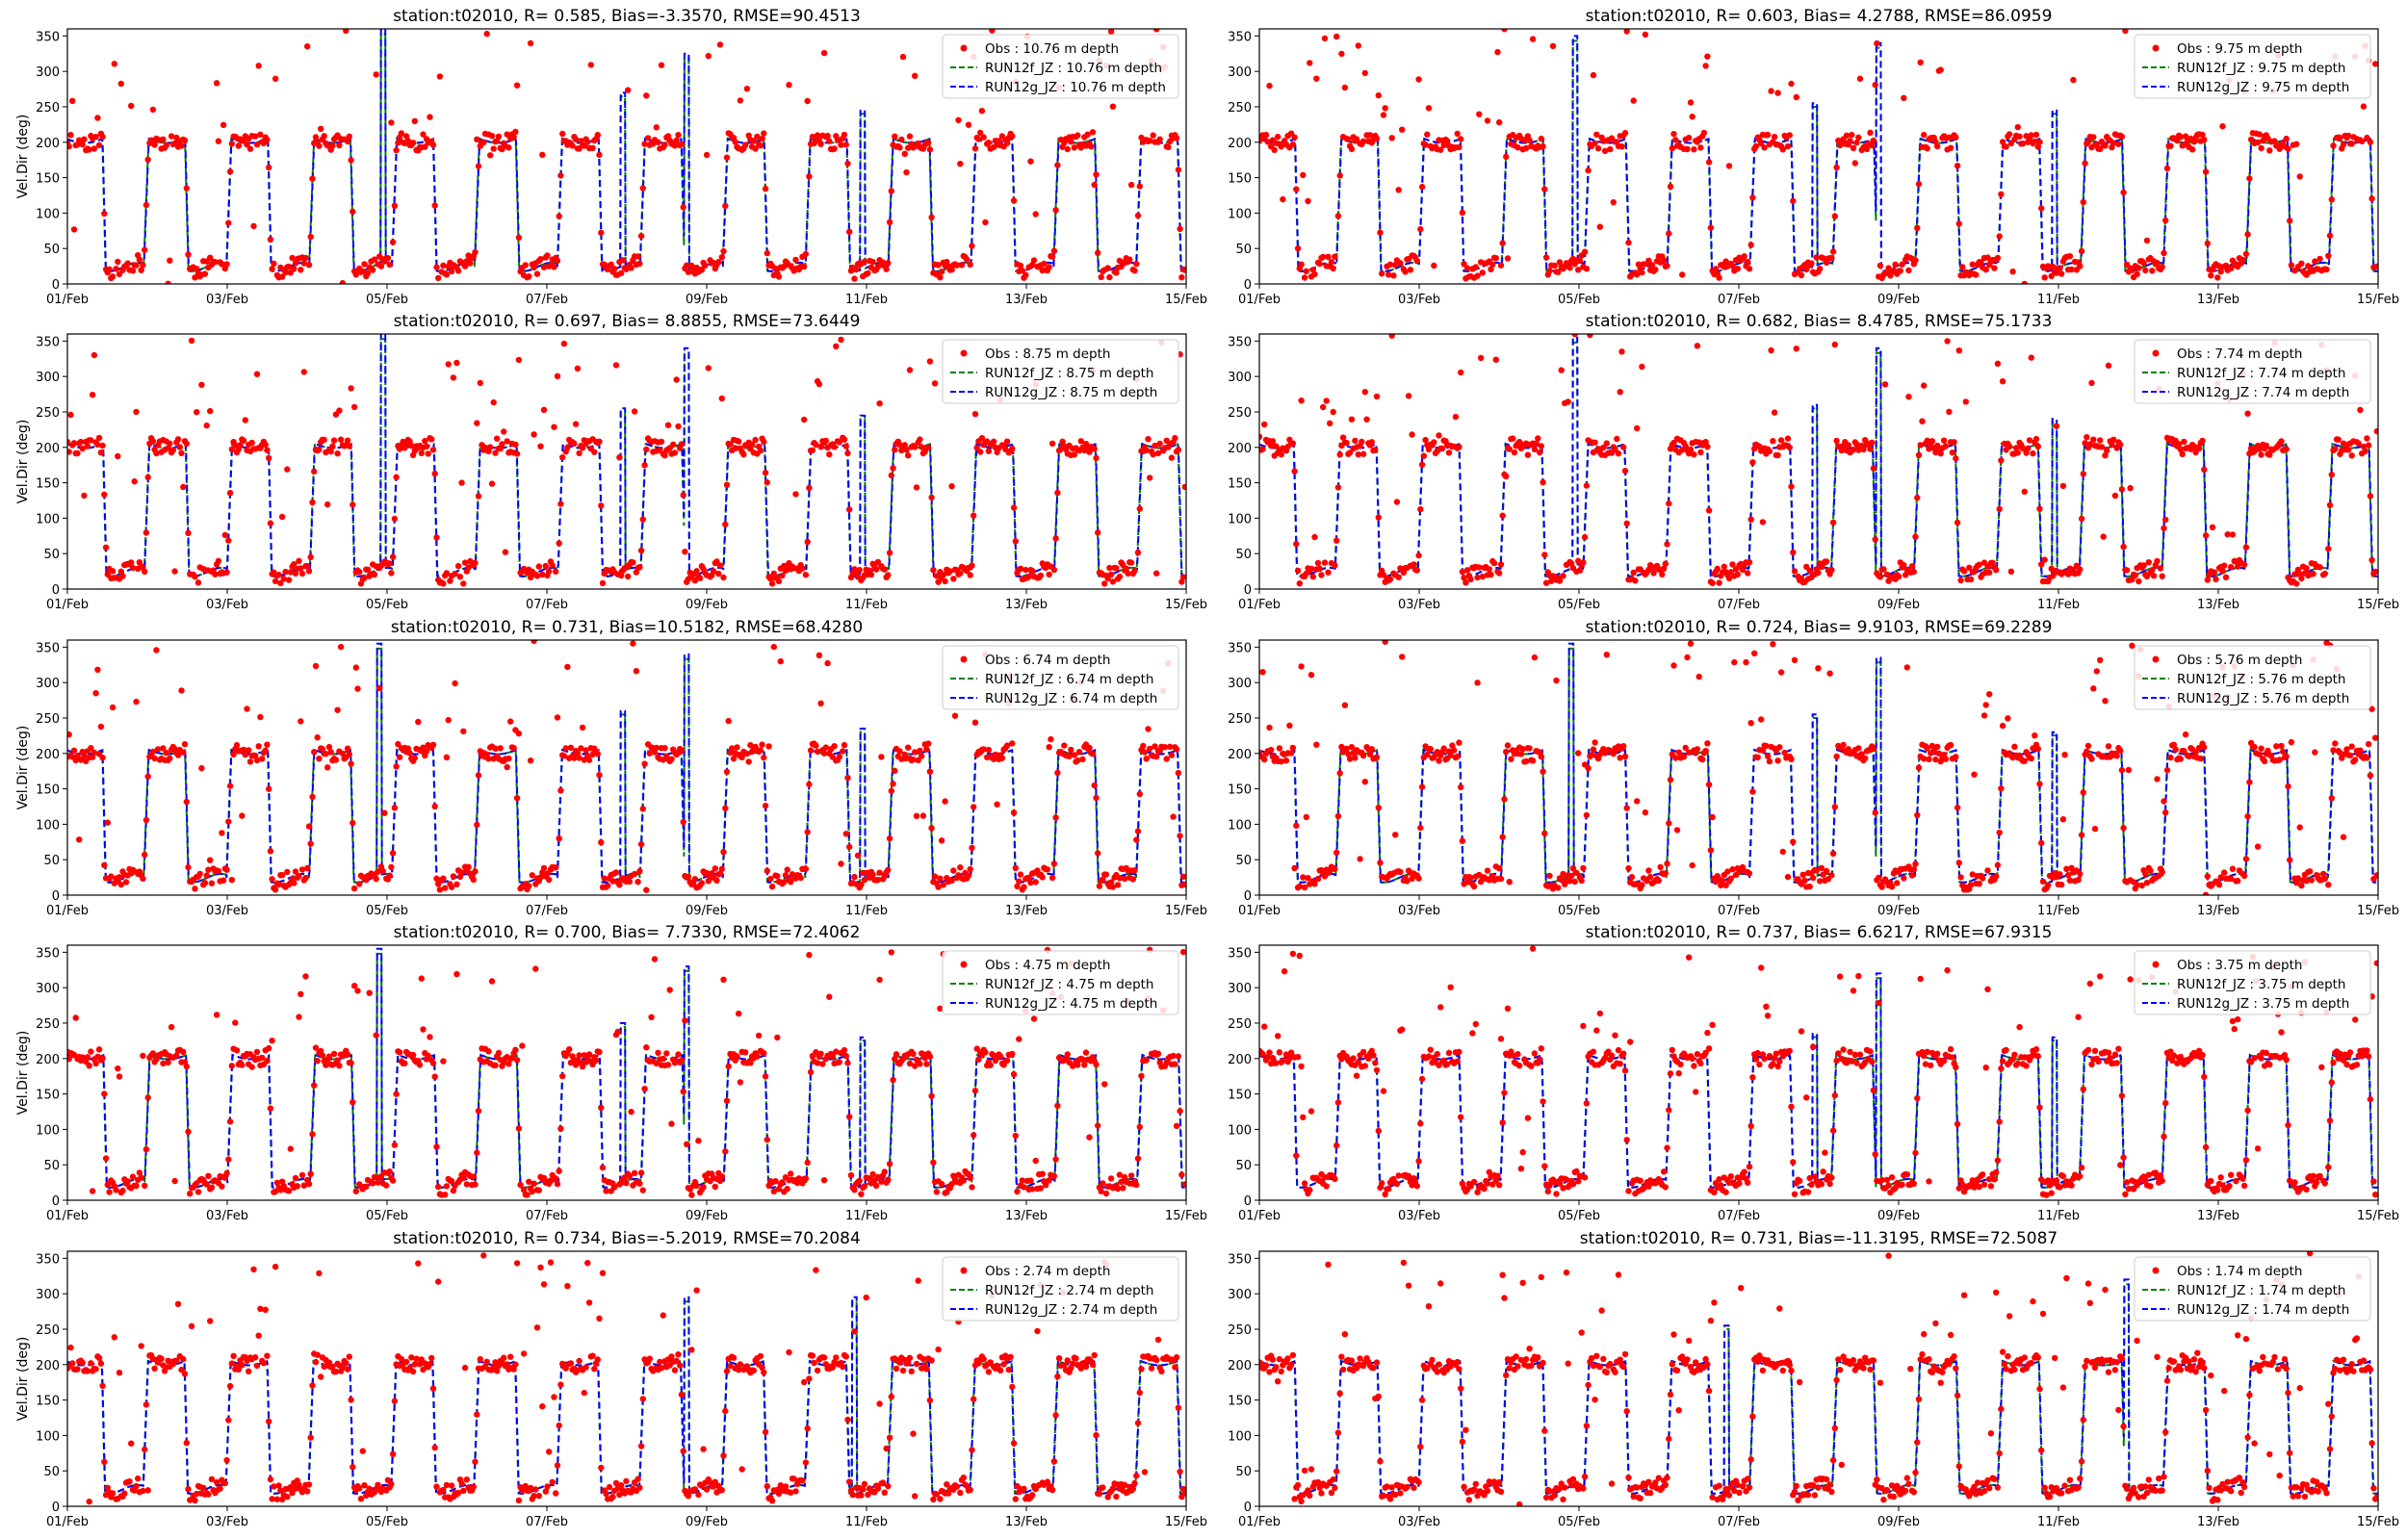 The height and width of the screenshot is (1540, 2407). What do you see at coordinates (964, 964) in the screenshot?
I see `legend-marker-obs` at bounding box center [964, 964].